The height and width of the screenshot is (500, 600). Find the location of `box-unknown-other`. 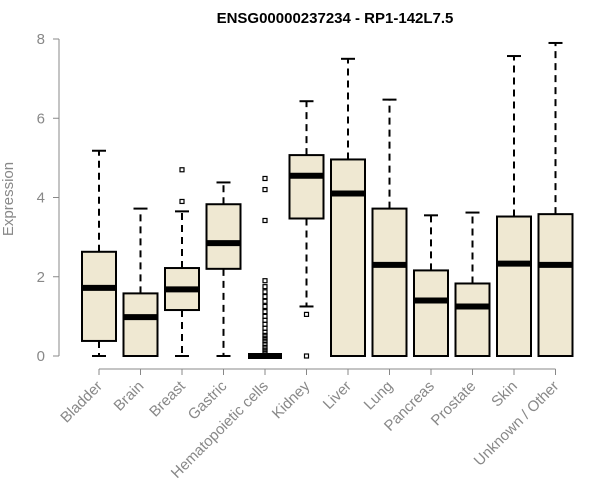

box-unknown-other is located at coordinates (555, 199).